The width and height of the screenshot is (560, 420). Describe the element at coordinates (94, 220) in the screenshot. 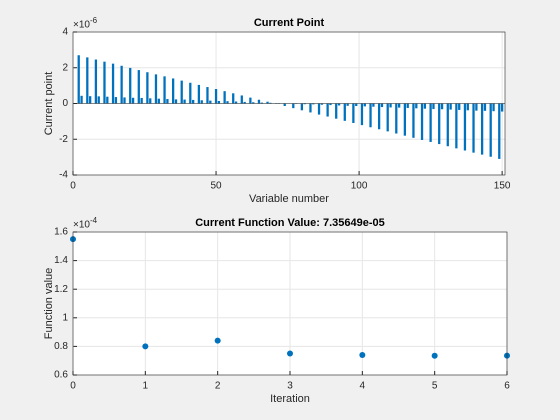

I see `y-multiplier-exponent: -4` at that location.